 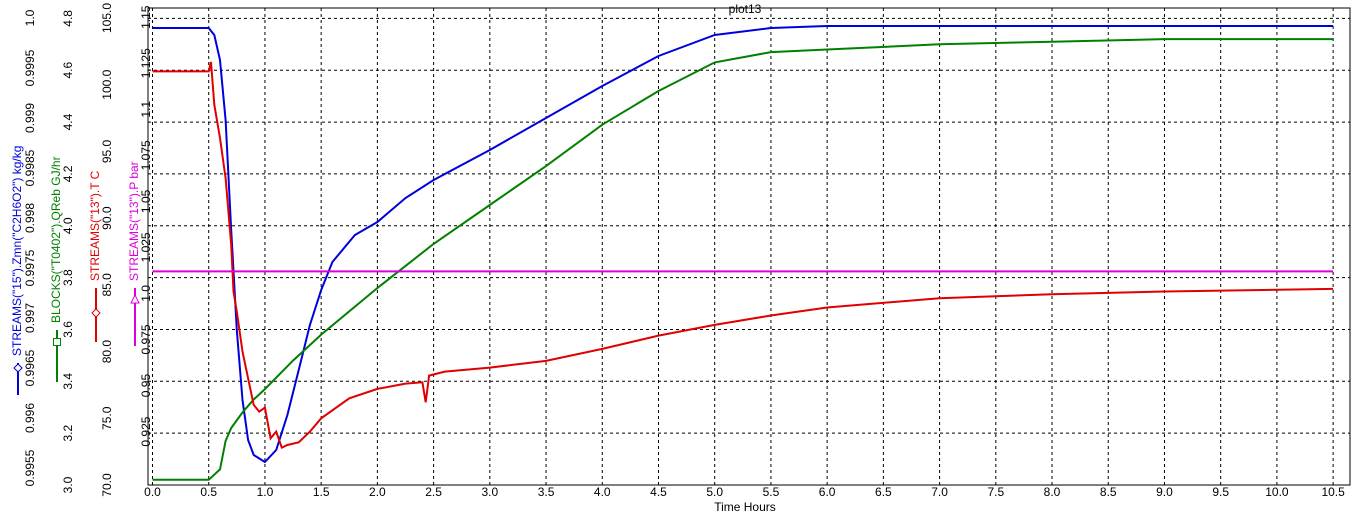 What do you see at coordinates (146, 339) in the screenshot?
I see `y-tick-label: 0.975` at bounding box center [146, 339].